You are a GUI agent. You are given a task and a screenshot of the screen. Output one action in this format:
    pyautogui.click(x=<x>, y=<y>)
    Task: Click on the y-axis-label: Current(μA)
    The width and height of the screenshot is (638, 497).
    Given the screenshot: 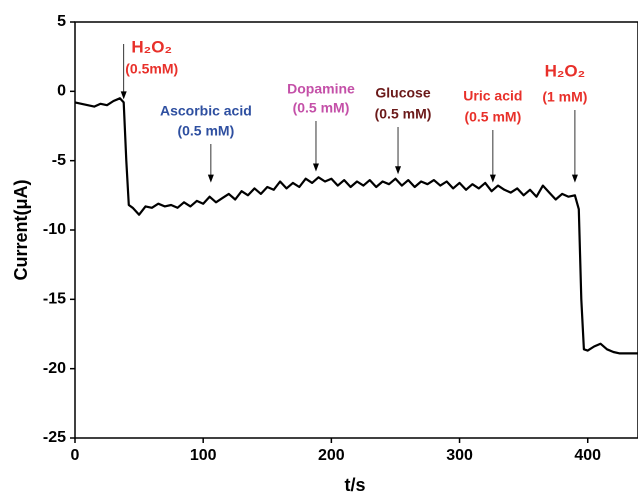 What is the action you would take?
    pyautogui.click(x=21, y=229)
    